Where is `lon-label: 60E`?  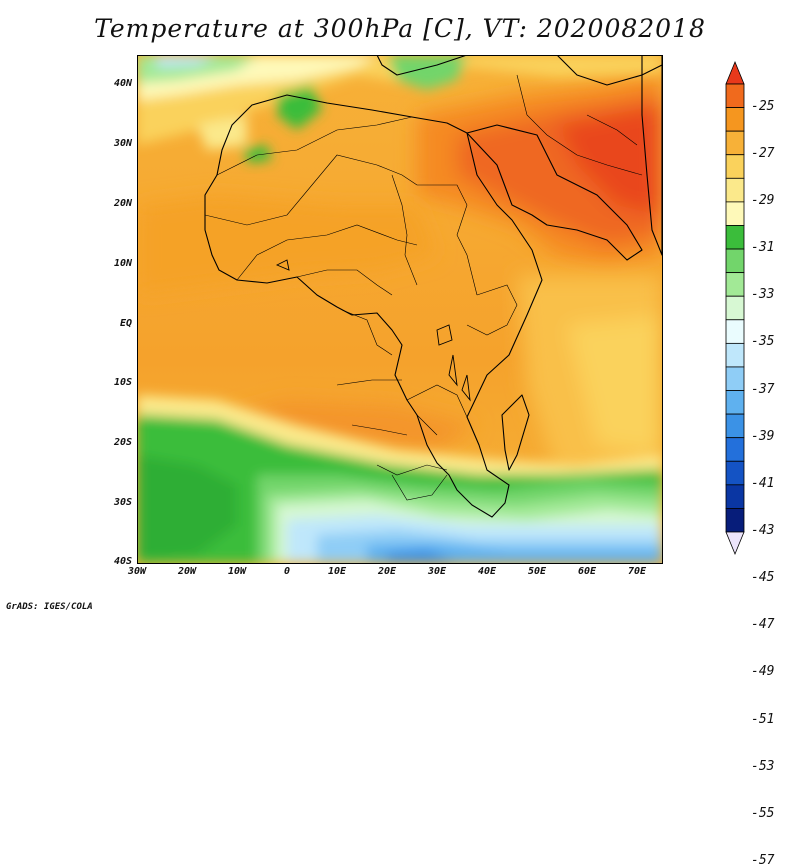 lon-label: 60E is located at coordinates (587, 571).